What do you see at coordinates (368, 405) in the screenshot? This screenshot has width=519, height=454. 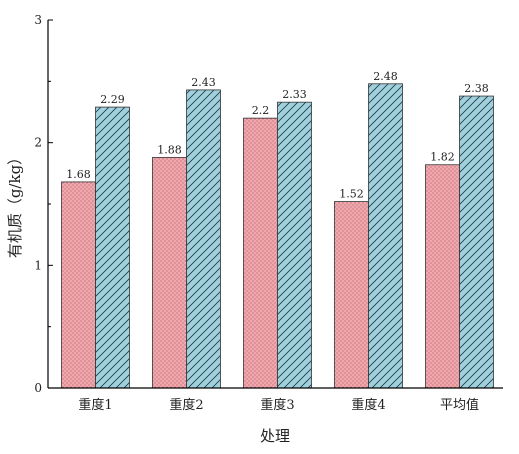 I see `x-tick-label: 重度4` at bounding box center [368, 405].